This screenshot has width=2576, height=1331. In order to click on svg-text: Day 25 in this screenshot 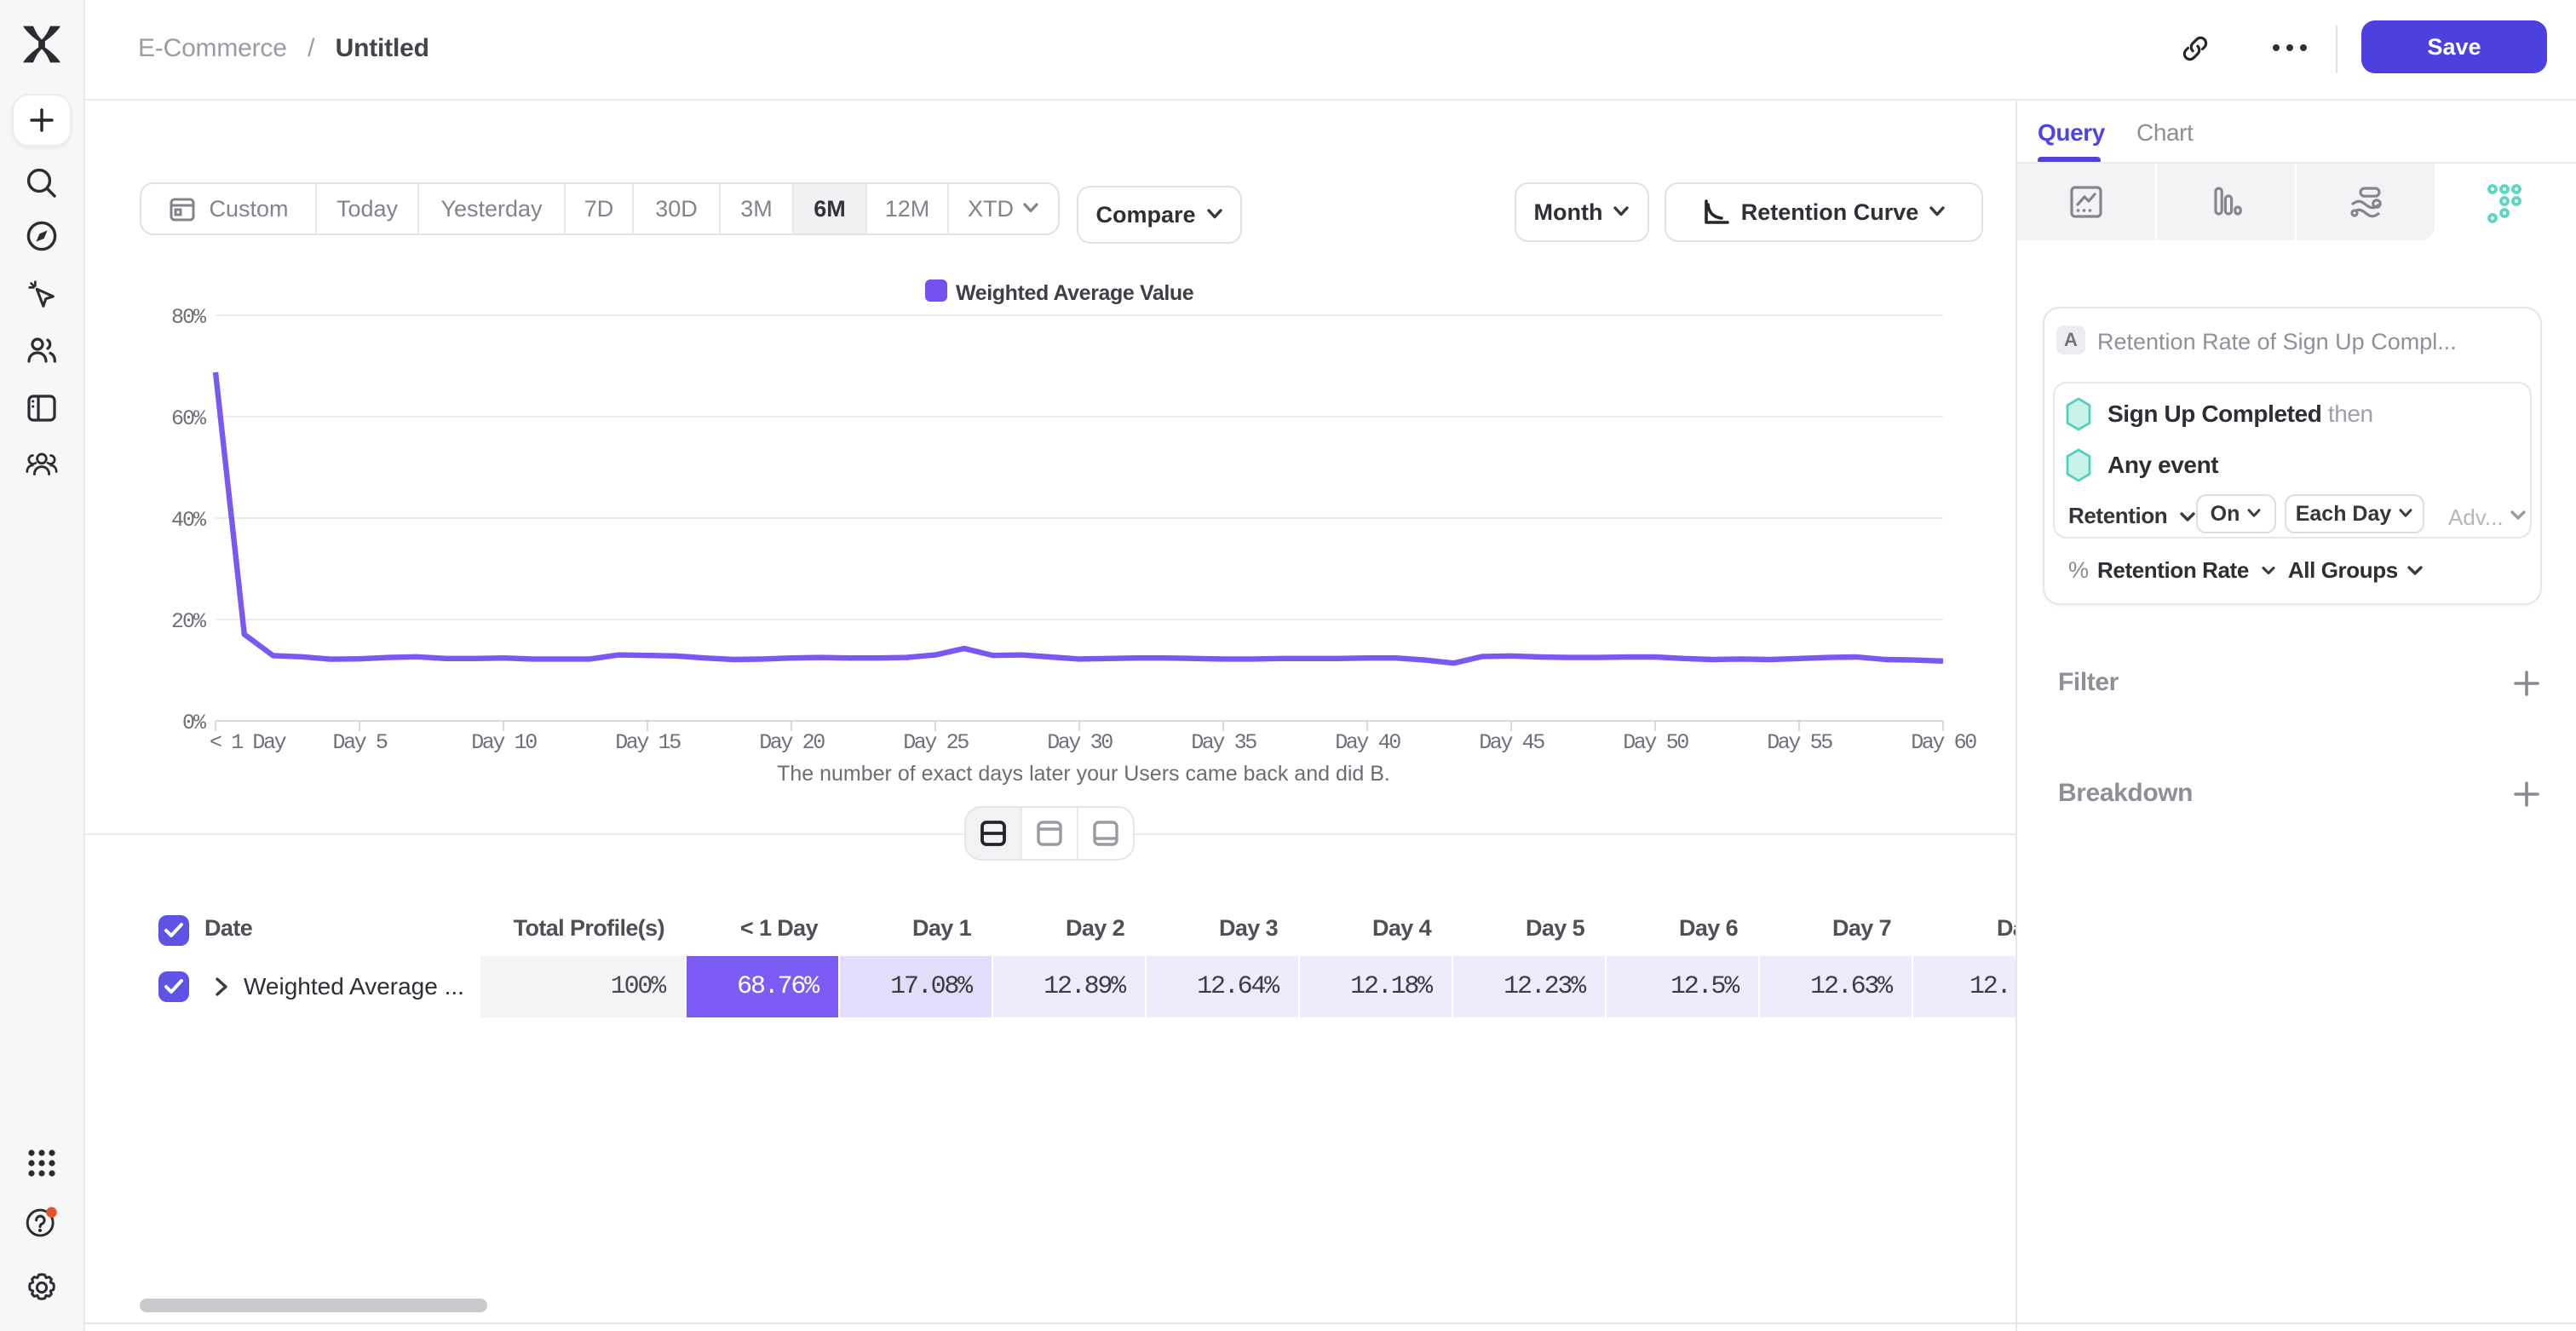, I will do `click(936, 742)`.